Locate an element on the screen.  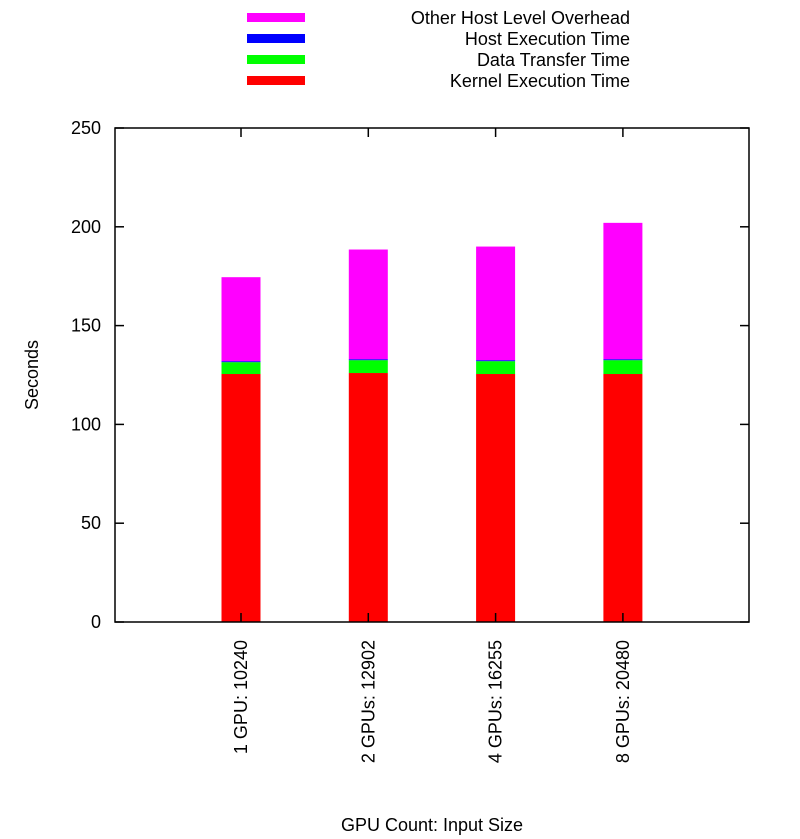
x-tick-label: 1 GPU: 10240 is located at coordinates (241, 697).